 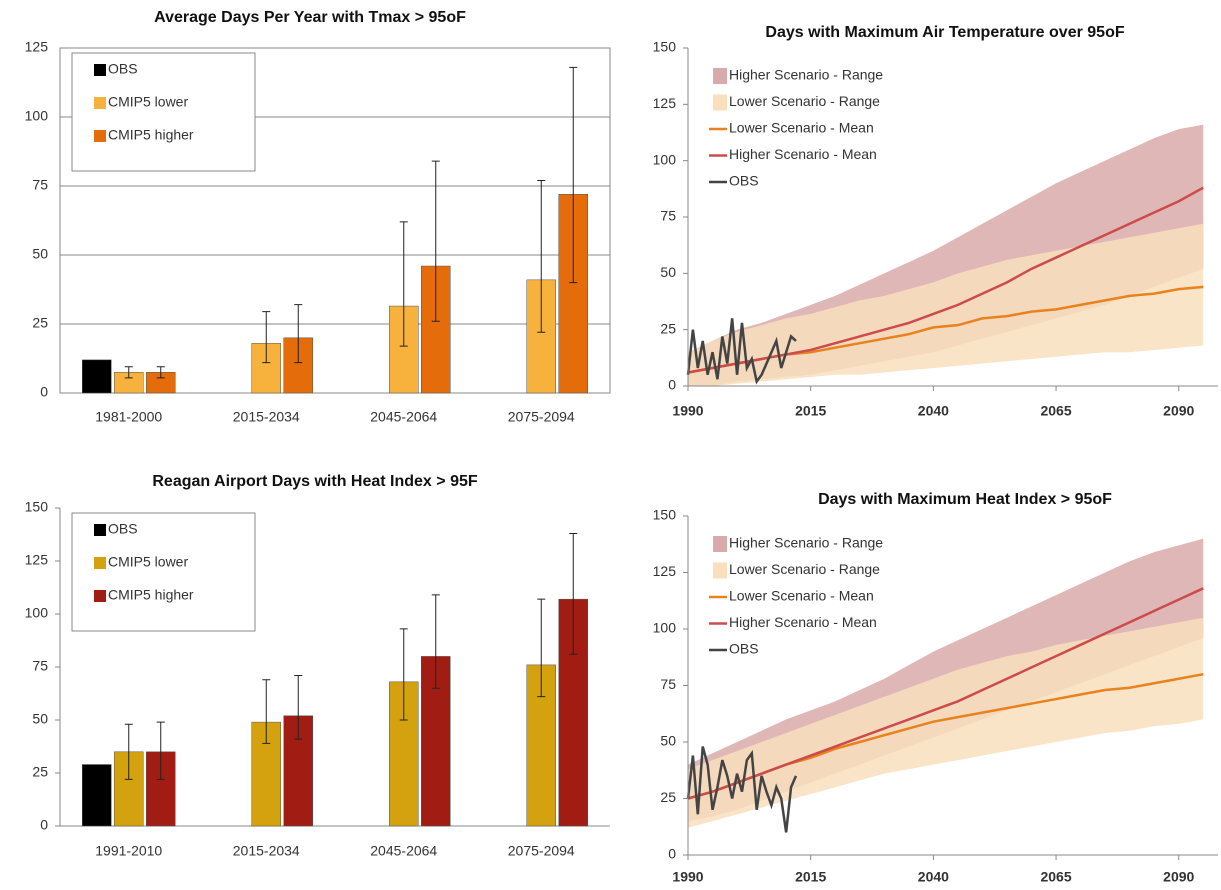 What do you see at coordinates (128, 417) in the screenshot?
I see `x-tick-label: 1981-2000` at bounding box center [128, 417].